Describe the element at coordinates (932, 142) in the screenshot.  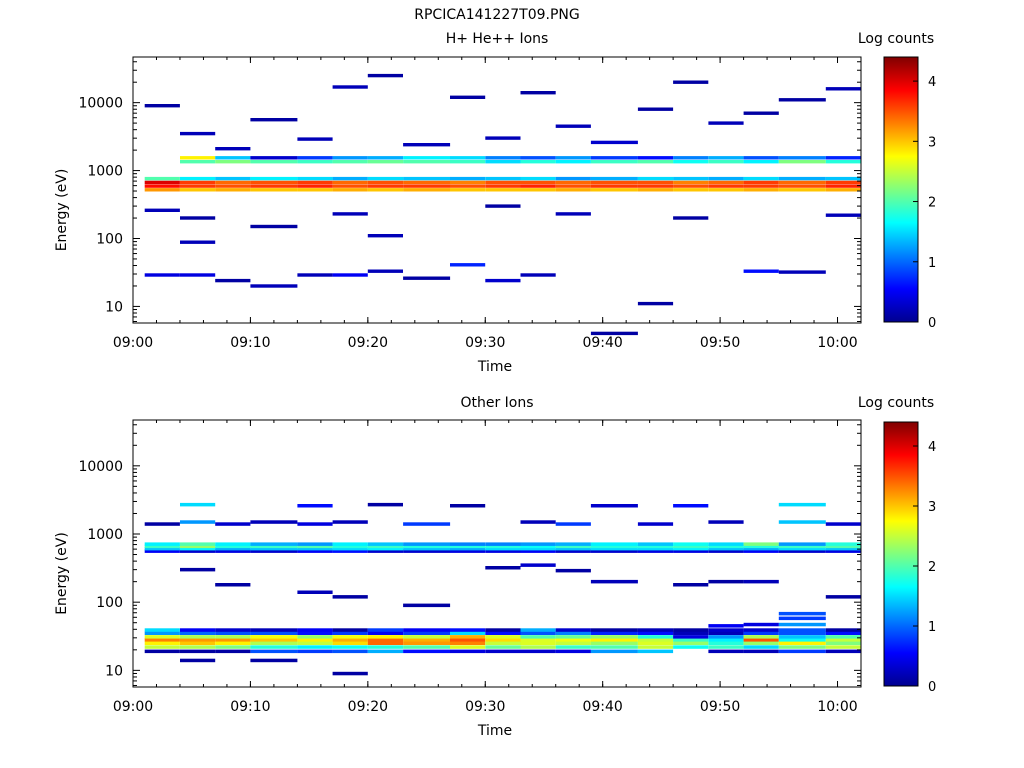
I see `colorbar-tick-label: 3` at that location.